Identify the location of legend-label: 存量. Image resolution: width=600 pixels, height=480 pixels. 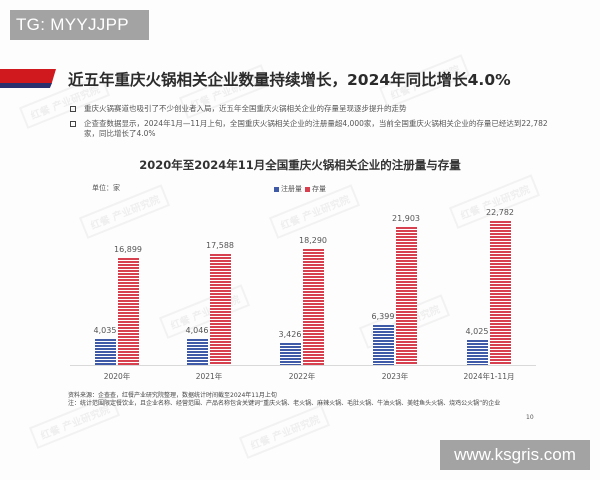
(319, 189).